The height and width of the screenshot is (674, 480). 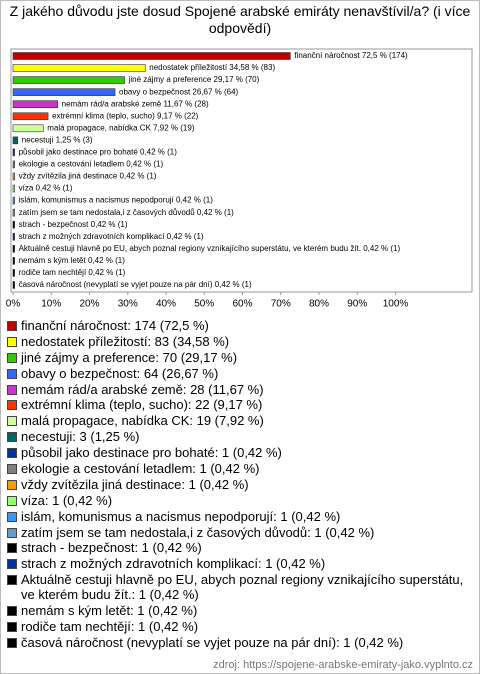 What do you see at coordinates (73, 224) in the screenshot?
I see `data-label: strach - bezpečnost 0,42 % (1)` at bounding box center [73, 224].